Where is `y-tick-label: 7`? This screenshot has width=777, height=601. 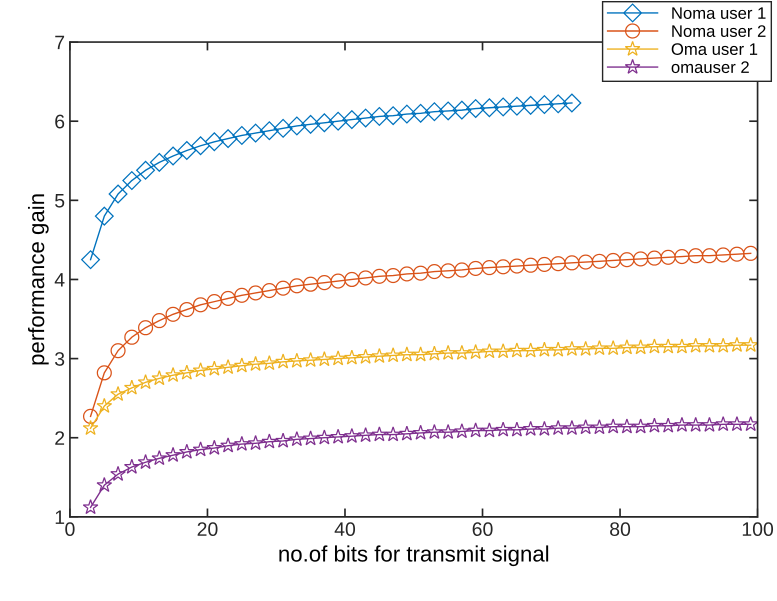
y-tick-label: 7 is located at coordinates (59, 43).